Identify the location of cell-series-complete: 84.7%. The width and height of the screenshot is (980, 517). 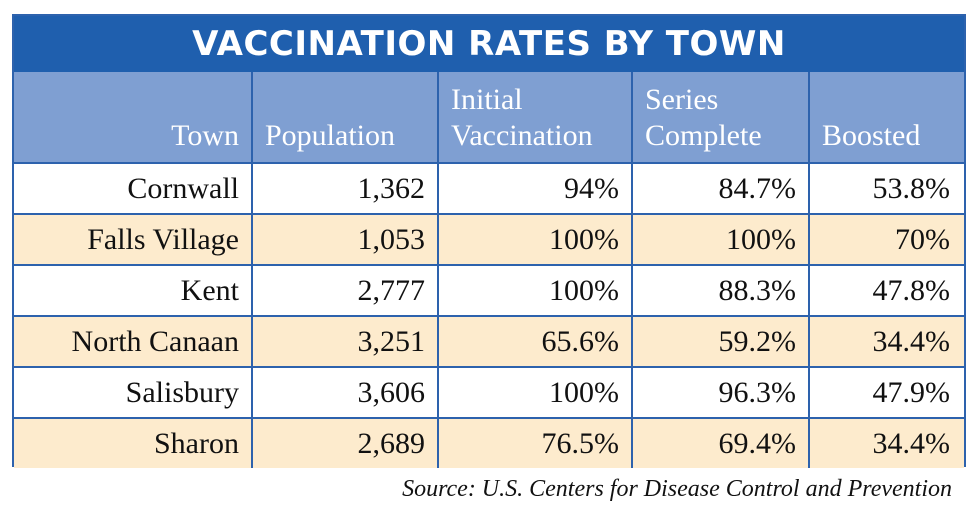
(721, 188).